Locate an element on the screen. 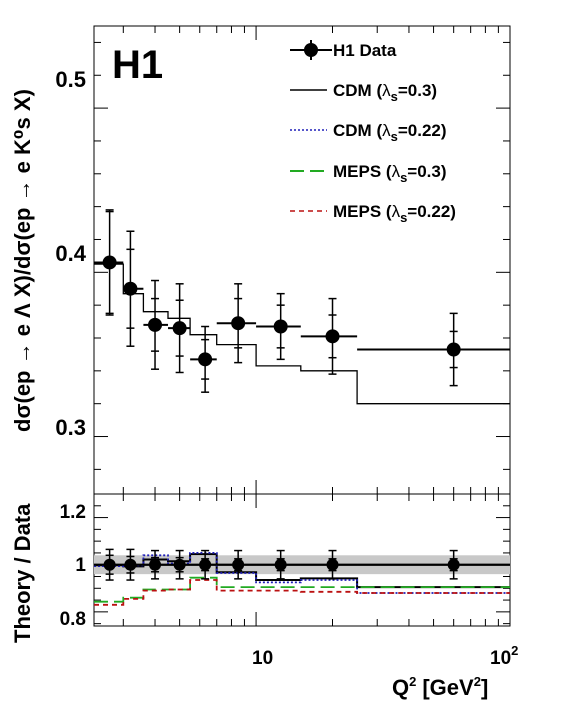 The width and height of the screenshot is (567, 710). bottom-ytick-label-12: 1.2 is located at coordinates (73, 512).